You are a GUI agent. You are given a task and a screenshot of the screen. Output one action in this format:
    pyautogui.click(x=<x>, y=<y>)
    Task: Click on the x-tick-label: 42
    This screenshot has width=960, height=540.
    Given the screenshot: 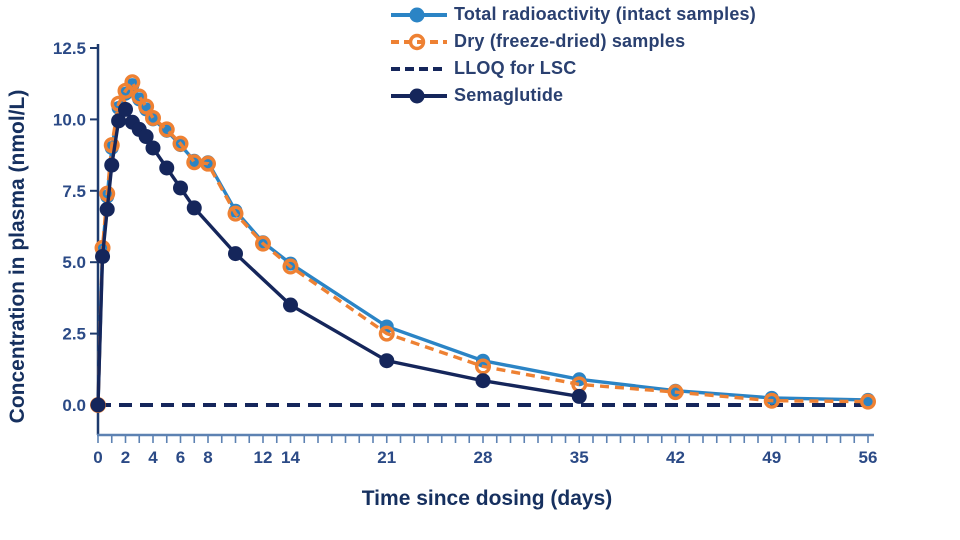 What is the action you would take?
    pyautogui.click(x=675, y=457)
    